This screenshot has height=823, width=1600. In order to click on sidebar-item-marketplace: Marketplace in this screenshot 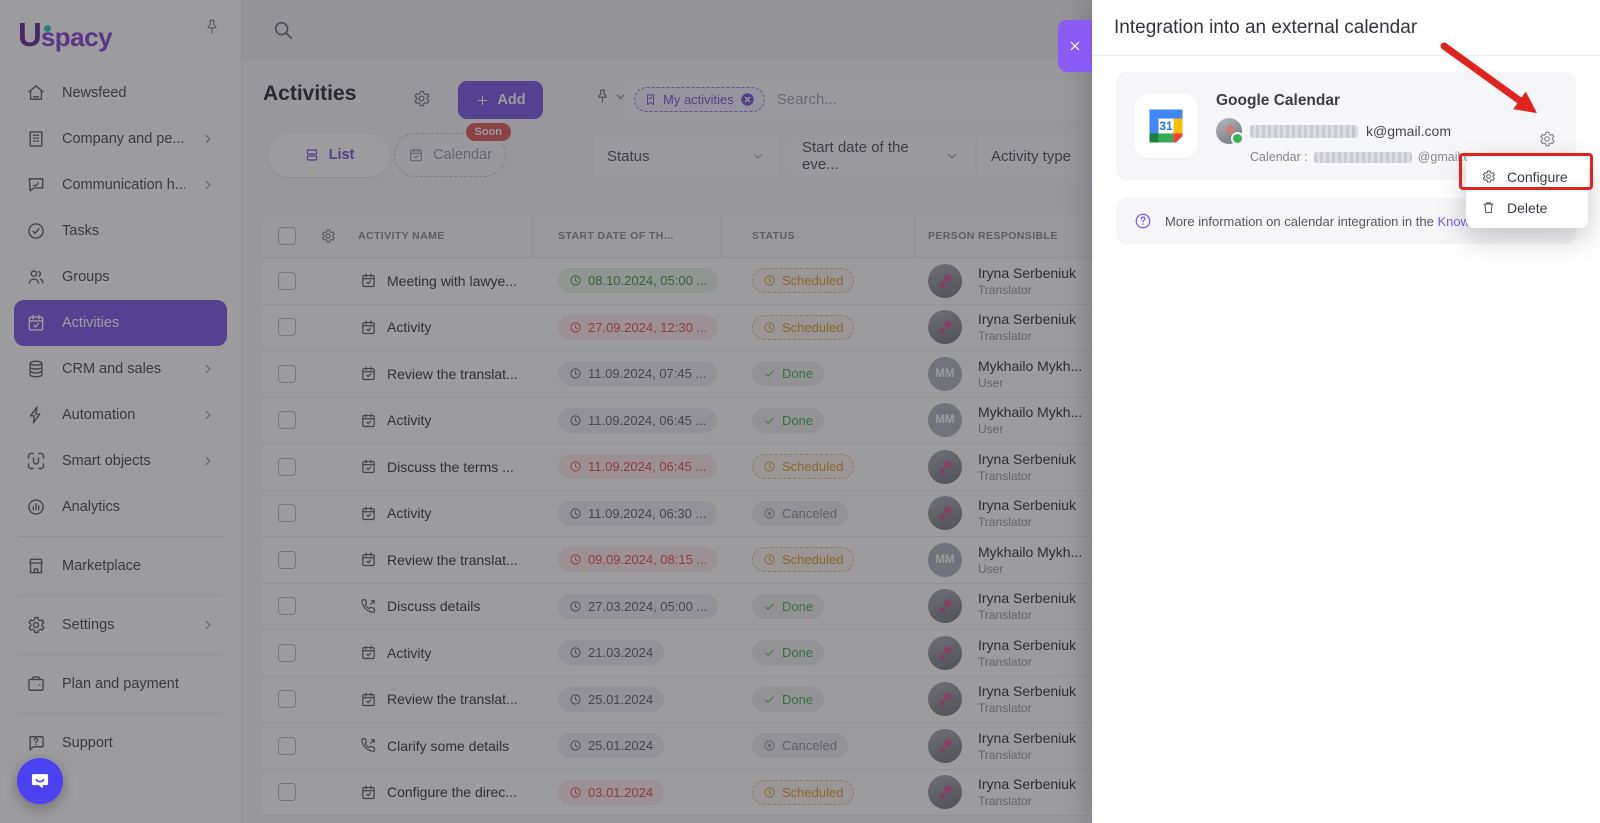, I will do `click(120, 566)`.